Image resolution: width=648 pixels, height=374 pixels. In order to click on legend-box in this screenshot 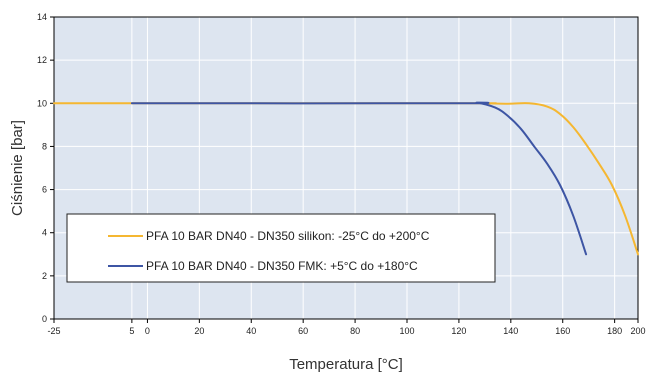, I will do `click(281, 248)`.